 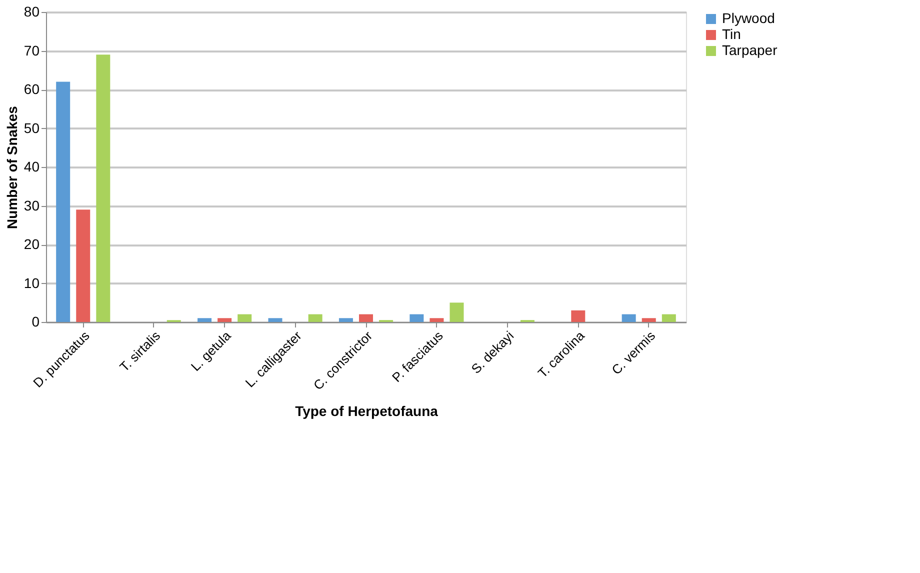 What do you see at coordinates (366, 410) in the screenshot?
I see `x-axis-title: Type of Herpetofauna` at bounding box center [366, 410].